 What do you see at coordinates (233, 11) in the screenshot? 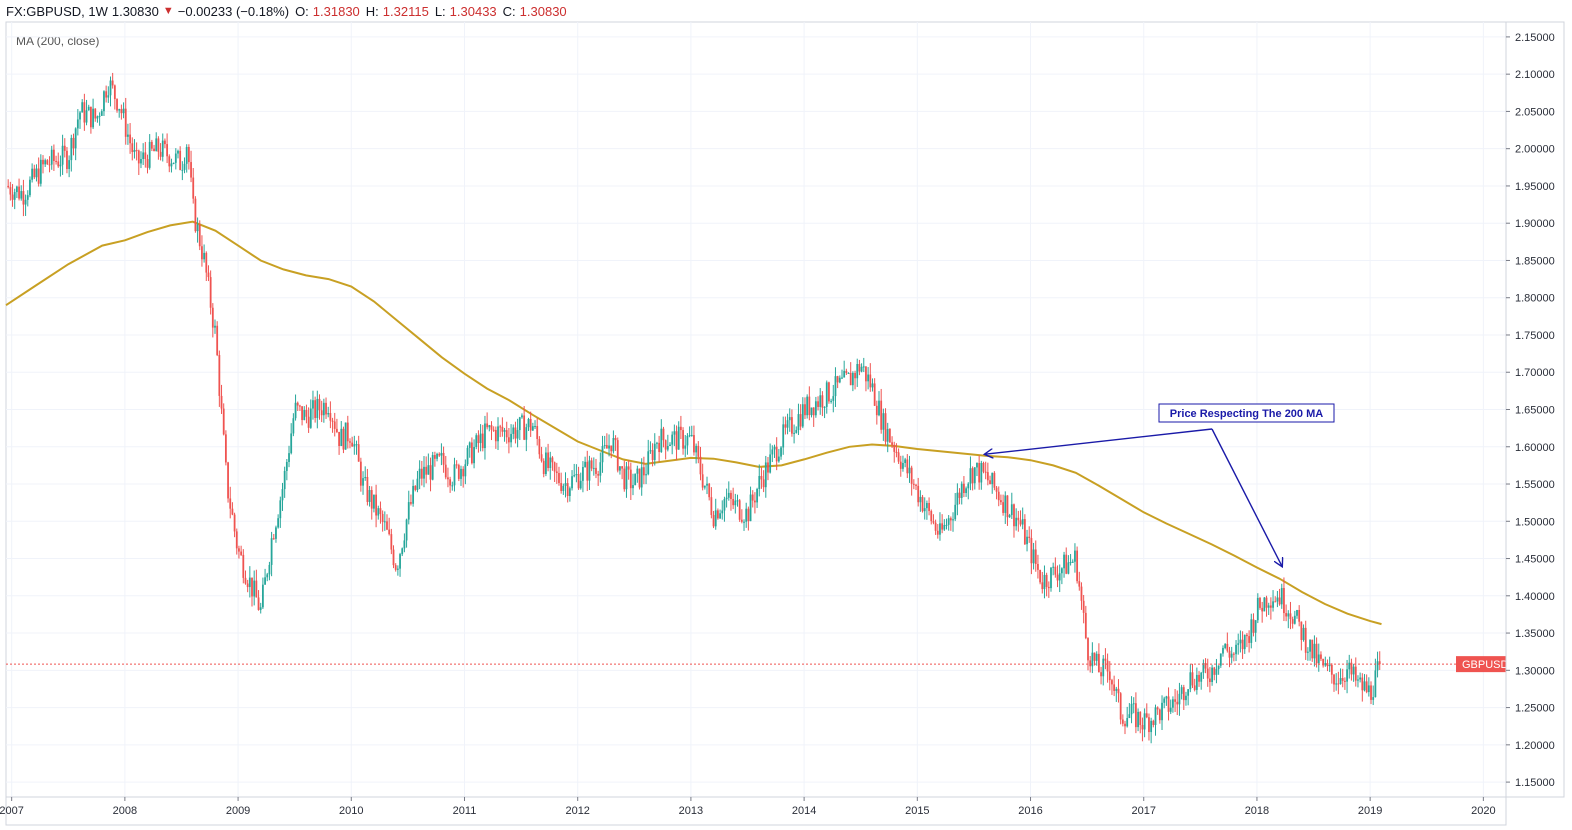
I see `price-change: −0.00233 (−0.18%)` at bounding box center [233, 11].